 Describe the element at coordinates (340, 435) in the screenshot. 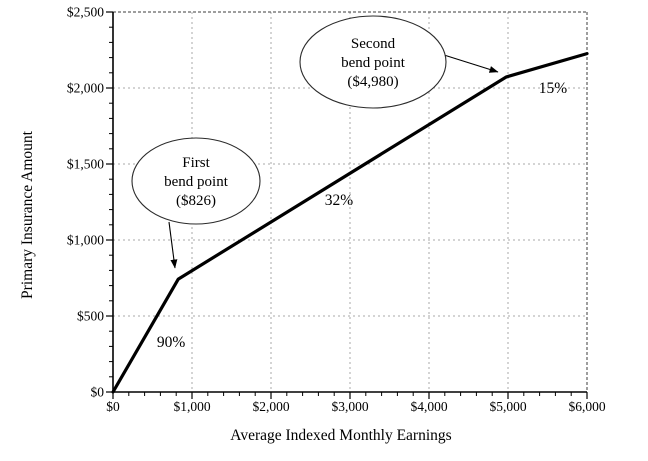

I see `x-axis-title: Average Indexed Monthly Earnings` at that location.